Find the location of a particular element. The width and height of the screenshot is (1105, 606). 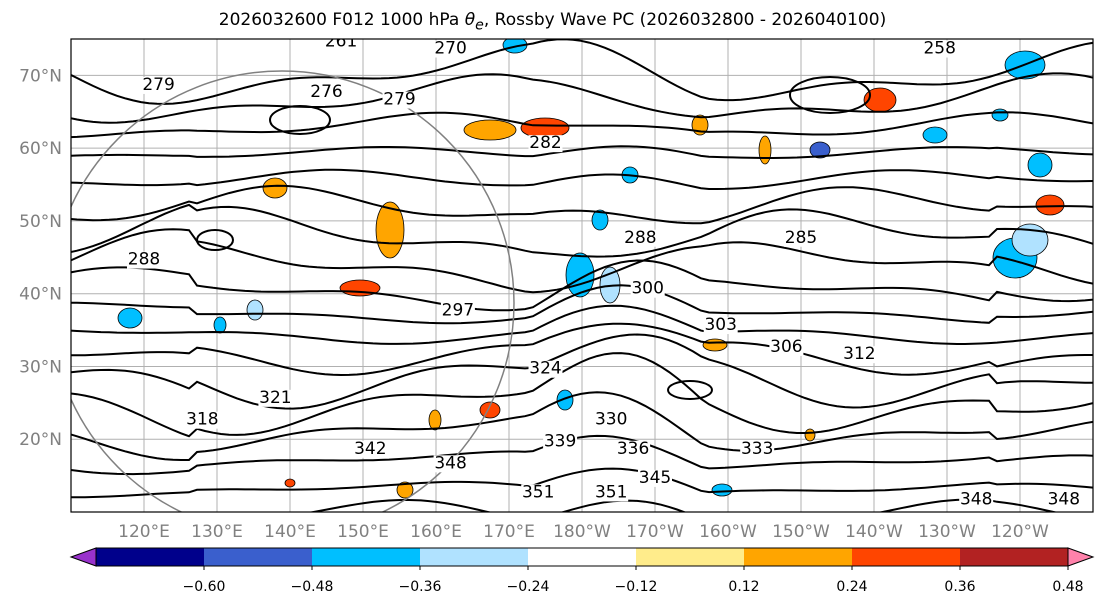

lat-tick-label: 70°N is located at coordinates (40, 76).